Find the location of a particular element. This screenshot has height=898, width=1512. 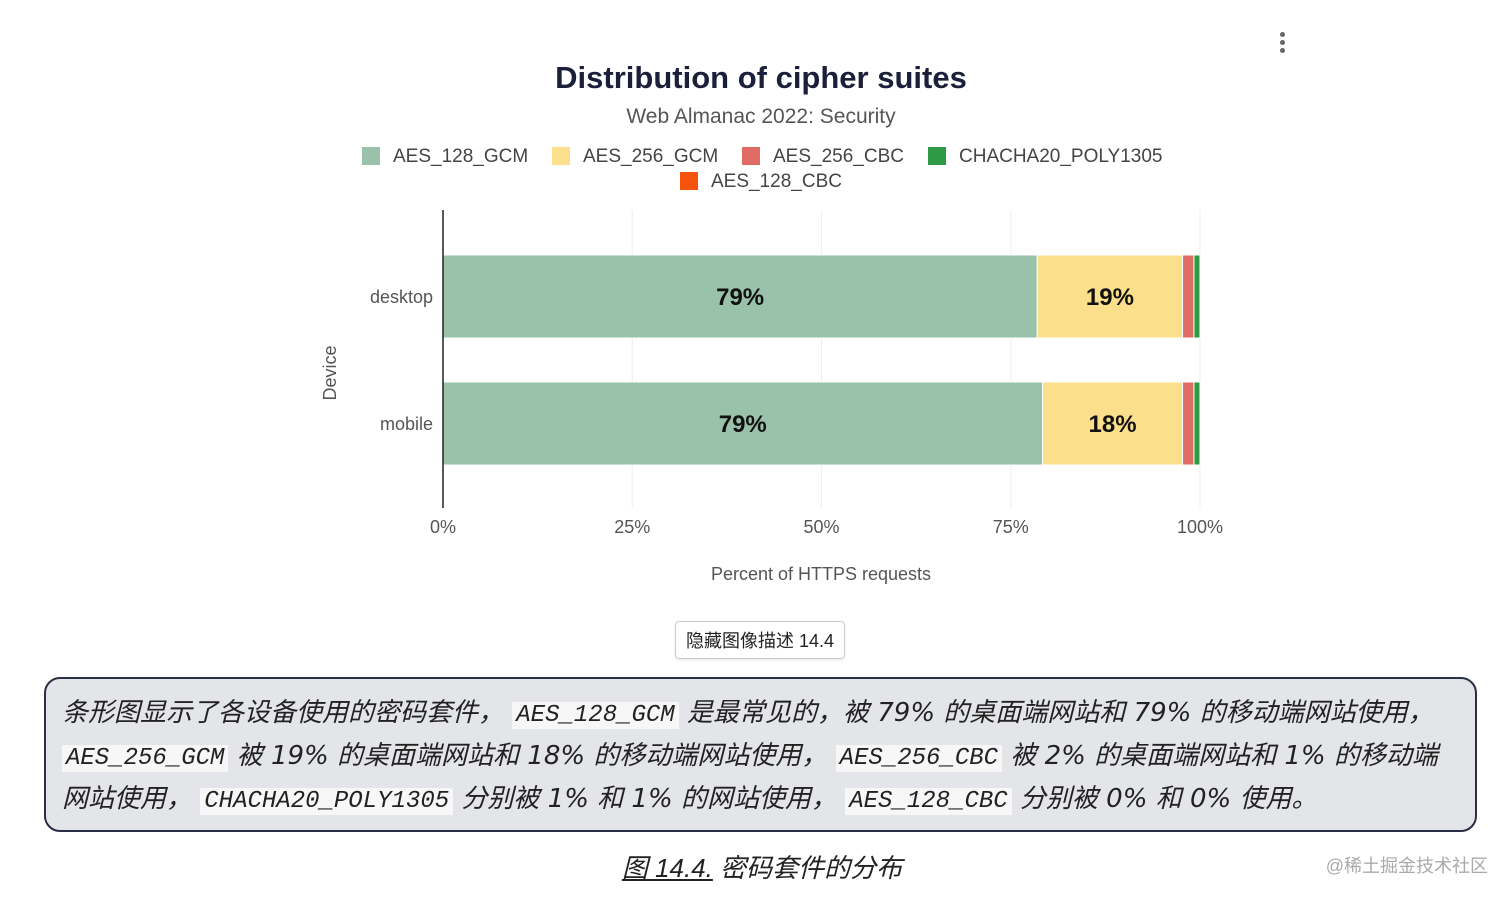

hide-description-button: 隐藏图像描述 14.4 is located at coordinates (760, 640).